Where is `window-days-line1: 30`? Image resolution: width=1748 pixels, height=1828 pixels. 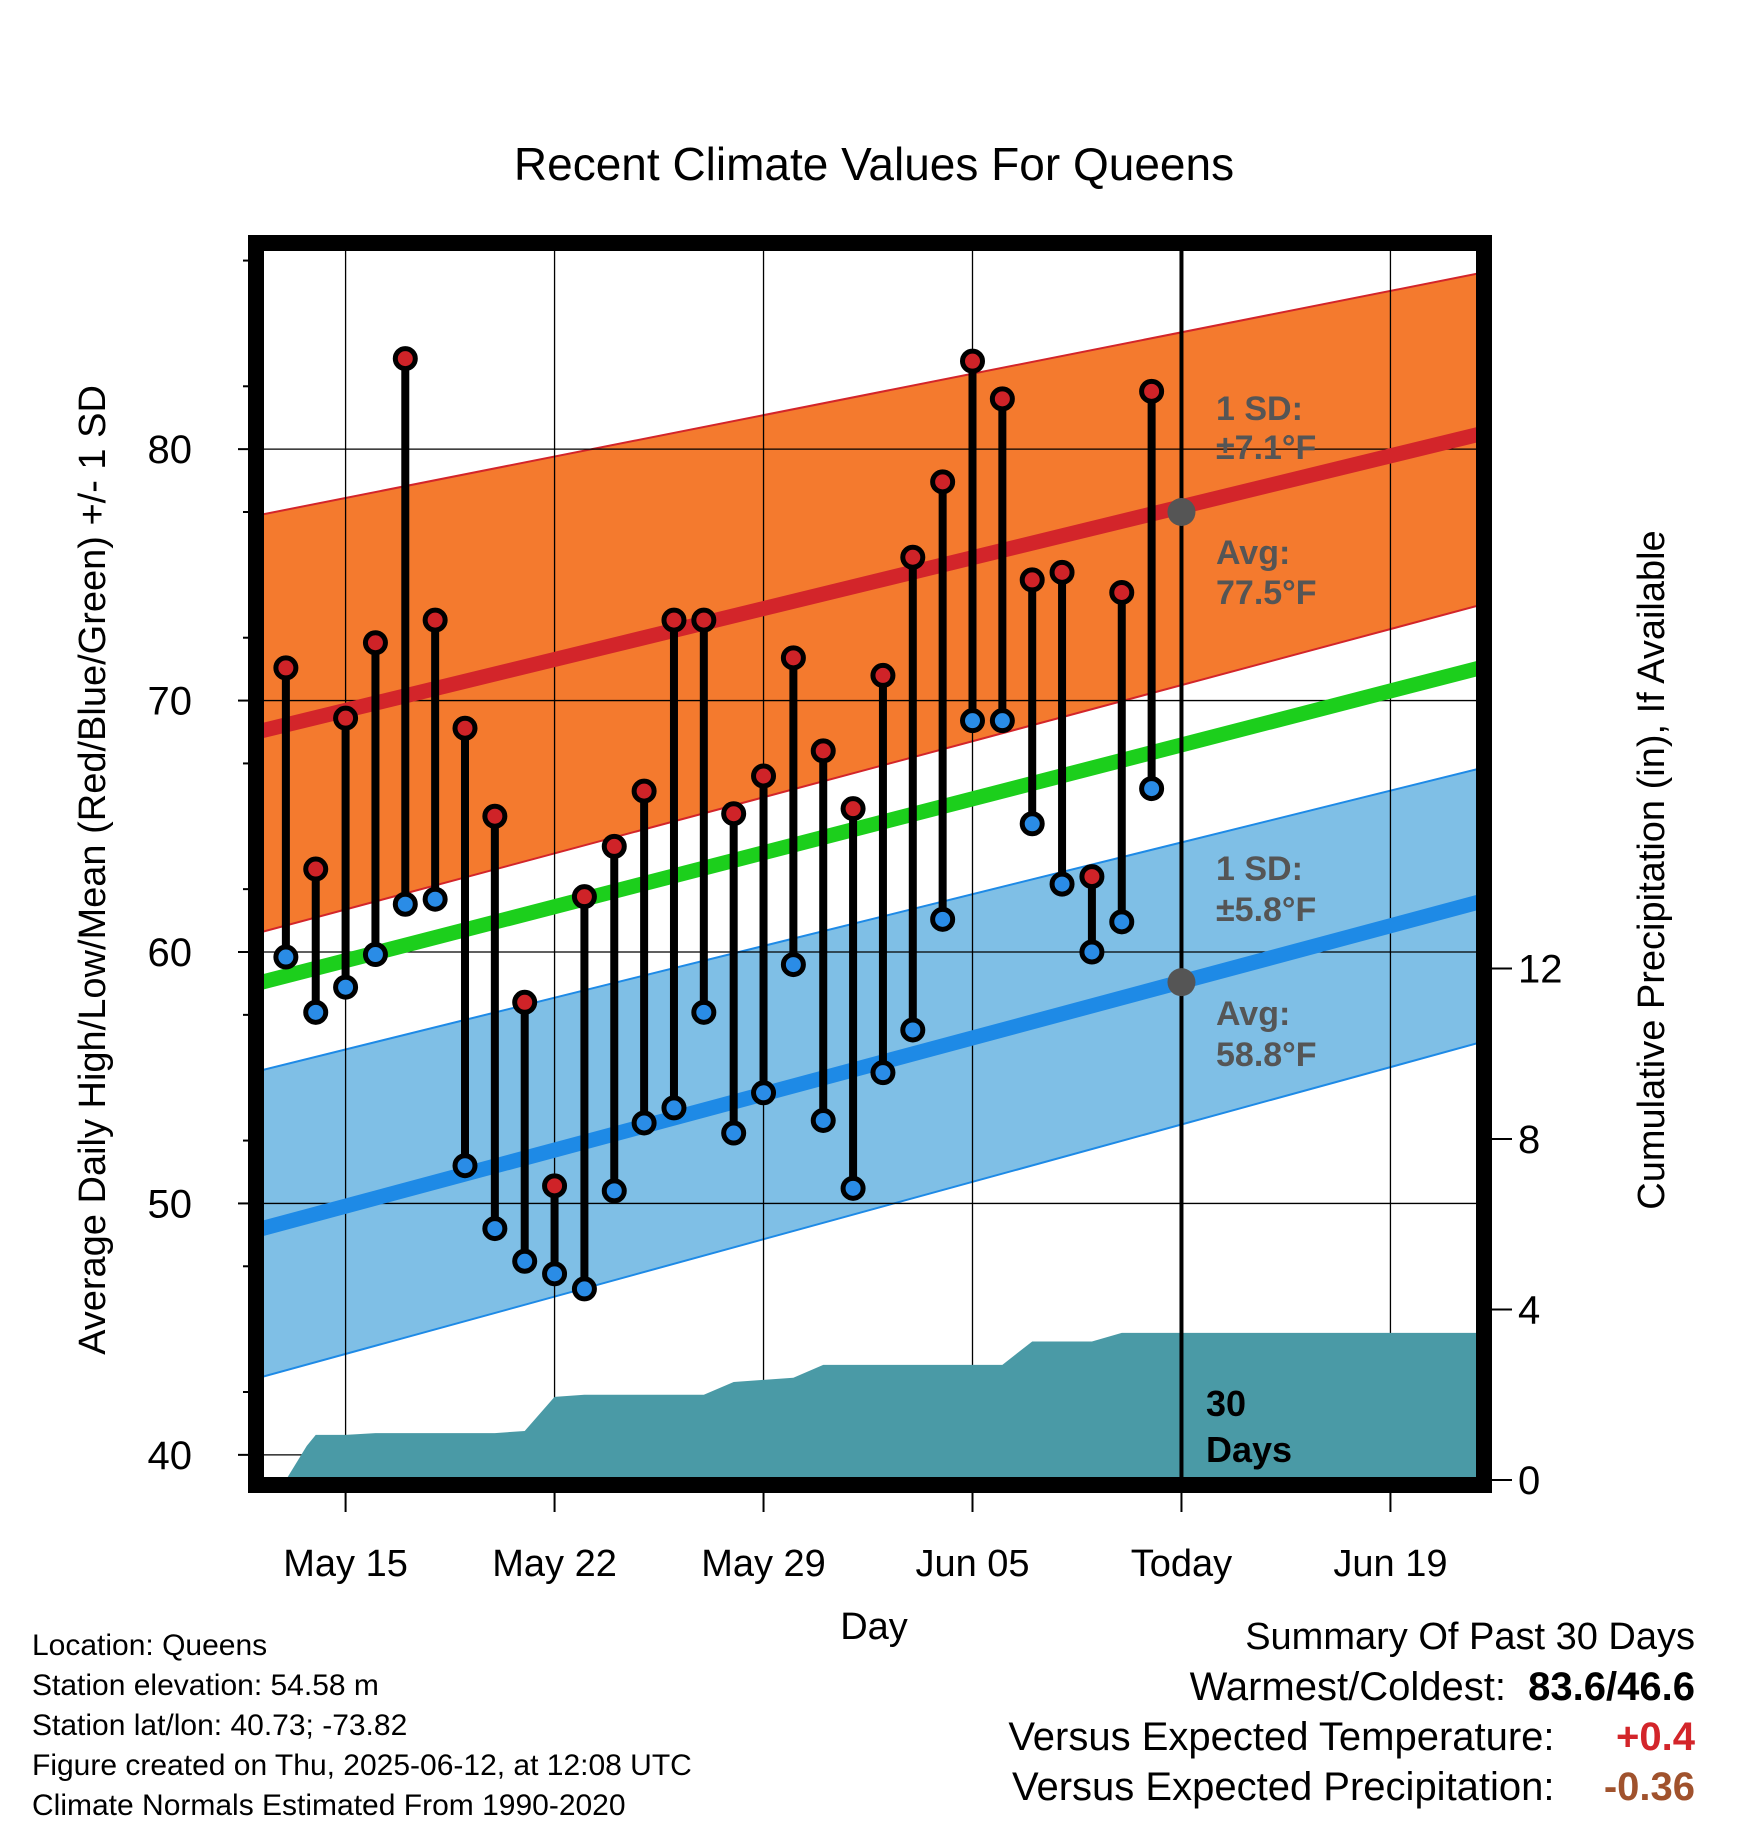 window-days-line1: 30 is located at coordinates (1226, 1403).